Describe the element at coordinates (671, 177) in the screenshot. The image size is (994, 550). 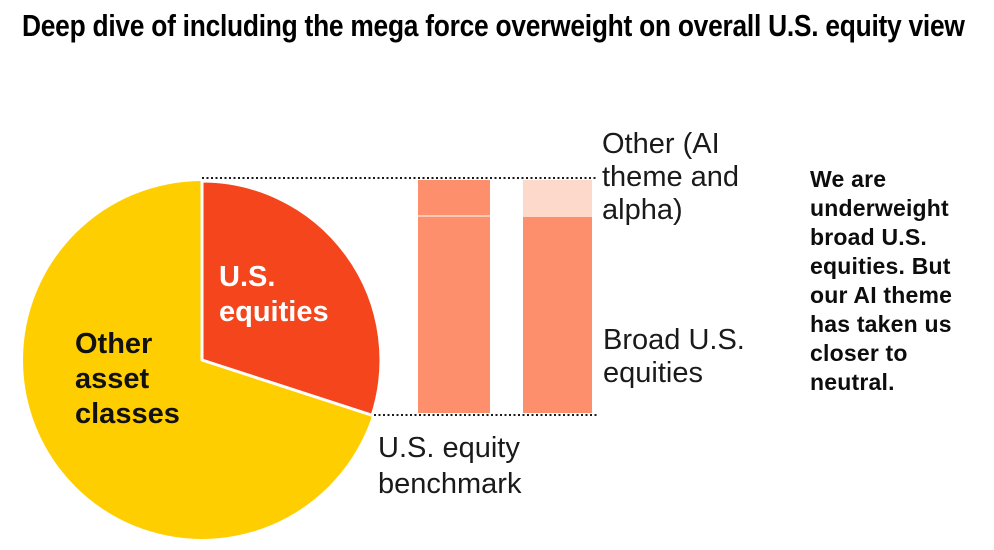
I see `label-other-ai-theme-alpha: Other (AI theme and alpha)` at that location.